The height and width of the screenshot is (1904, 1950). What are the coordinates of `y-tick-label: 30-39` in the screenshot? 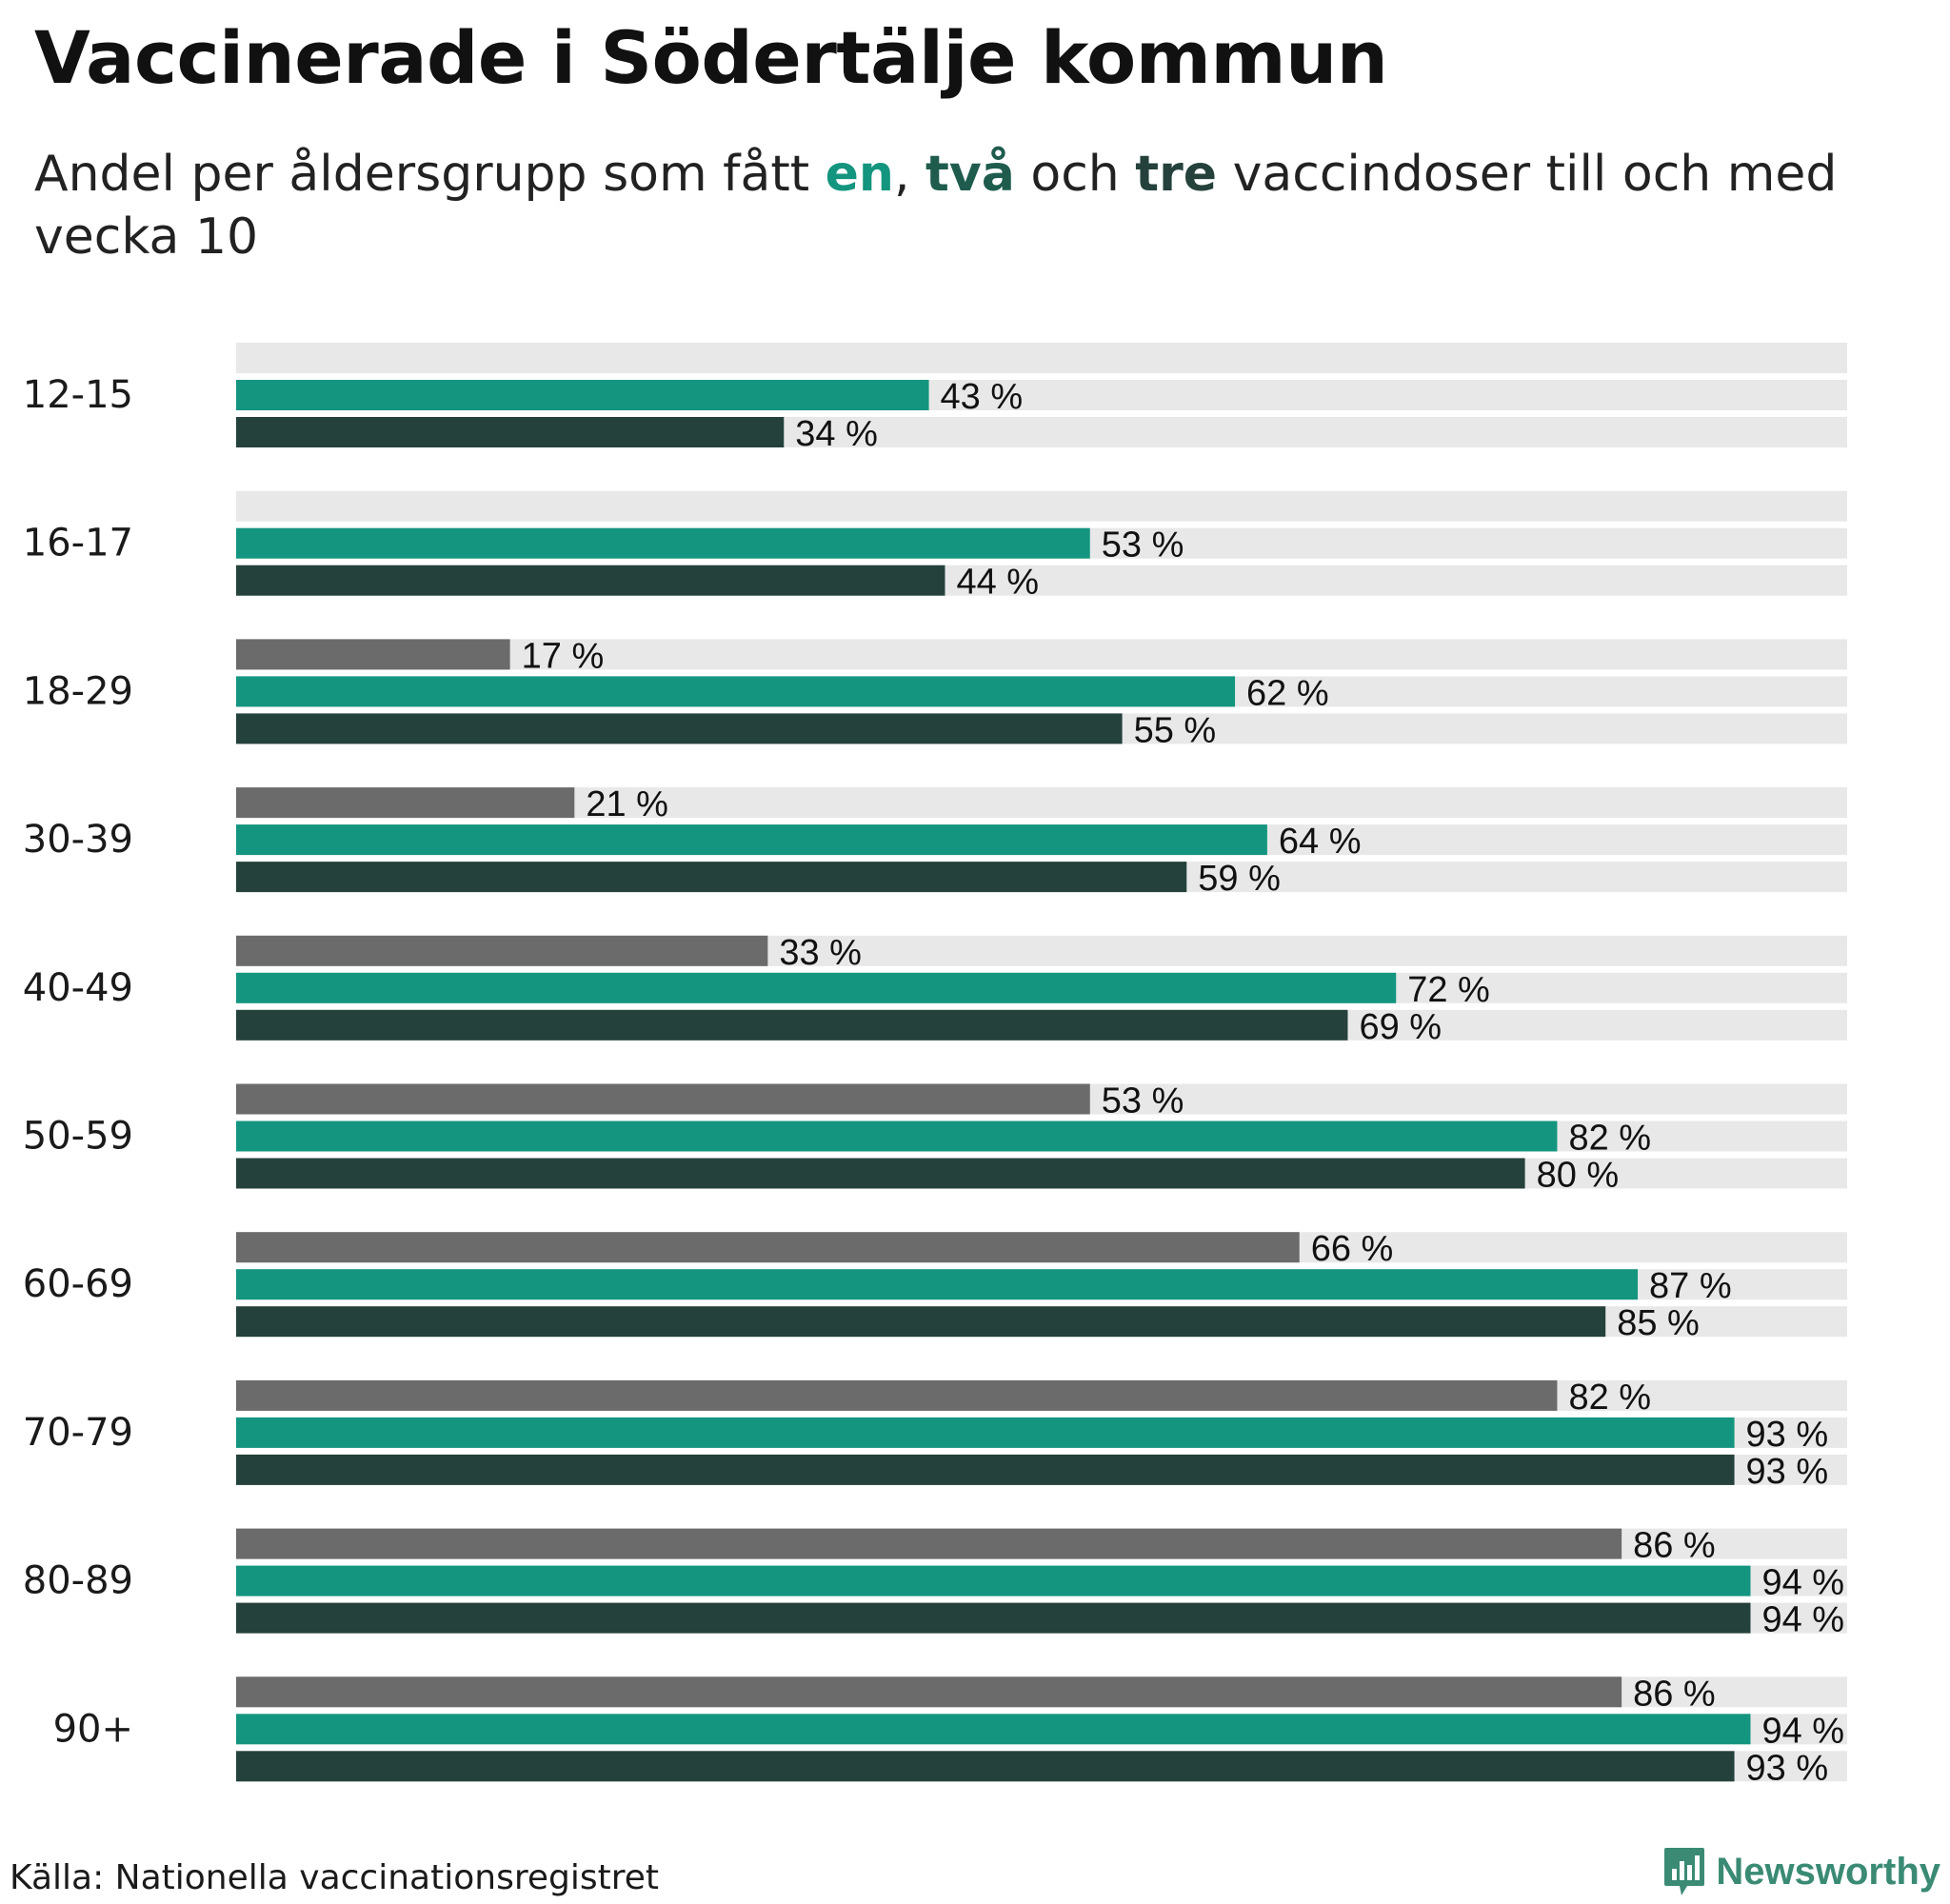 It's located at (78, 840).